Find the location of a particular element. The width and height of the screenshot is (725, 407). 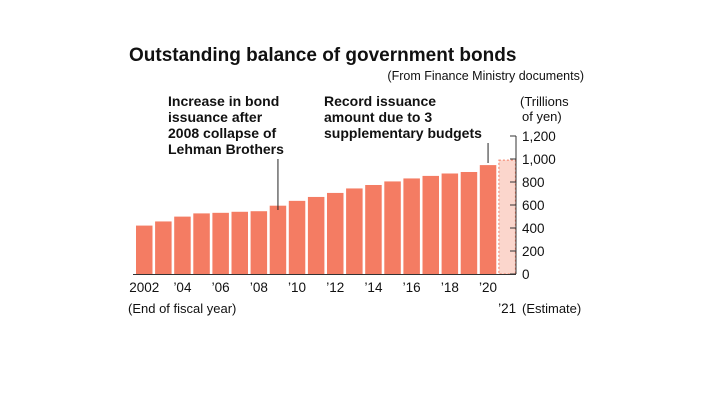

x-tick-label-2004: ’04 is located at coordinates (182, 287).